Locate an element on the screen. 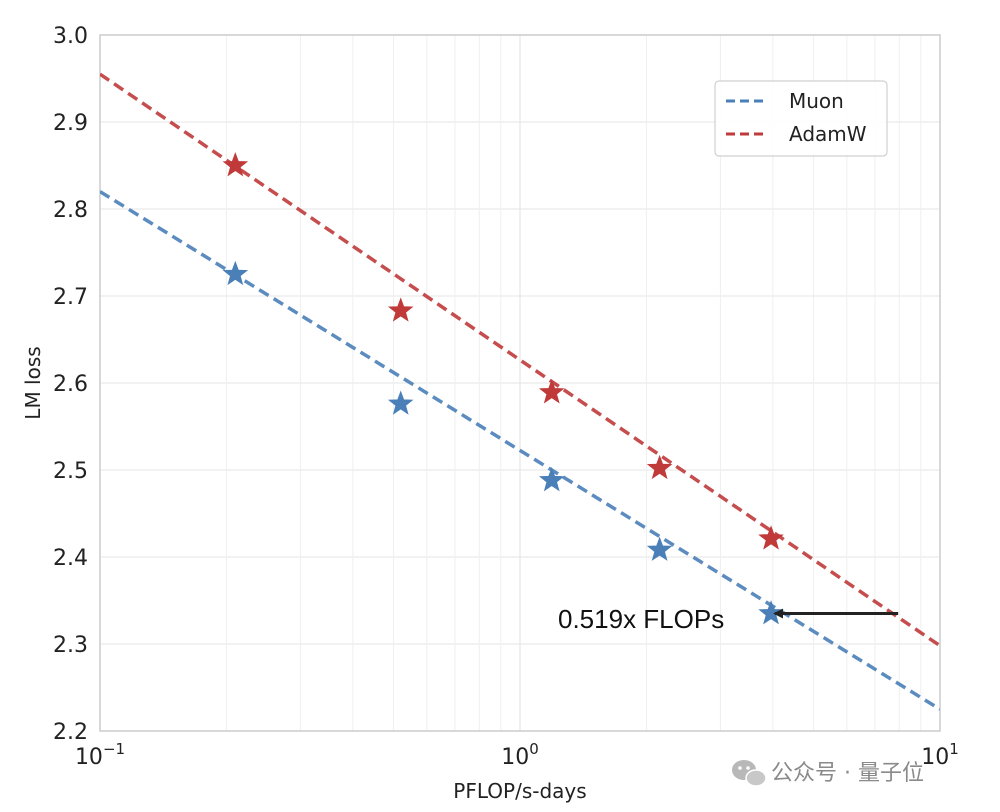  y-tick-label: 2.8 is located at coordinates (70, 210).